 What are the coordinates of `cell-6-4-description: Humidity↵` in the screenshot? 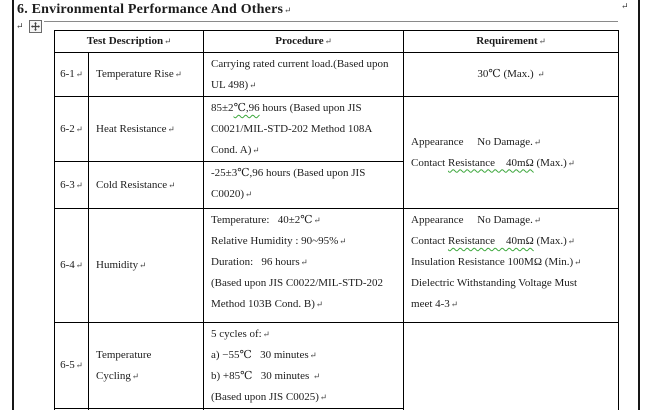 It's located at (146, 265).